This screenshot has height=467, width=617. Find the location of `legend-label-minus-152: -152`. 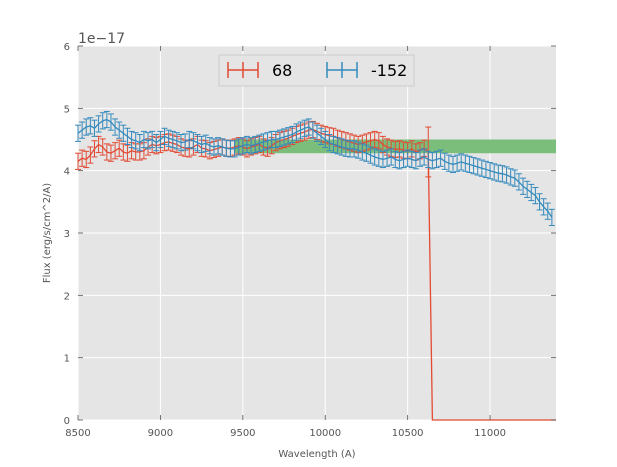

legend-label-minus-152: -152 is located at coordinates (389, 70).